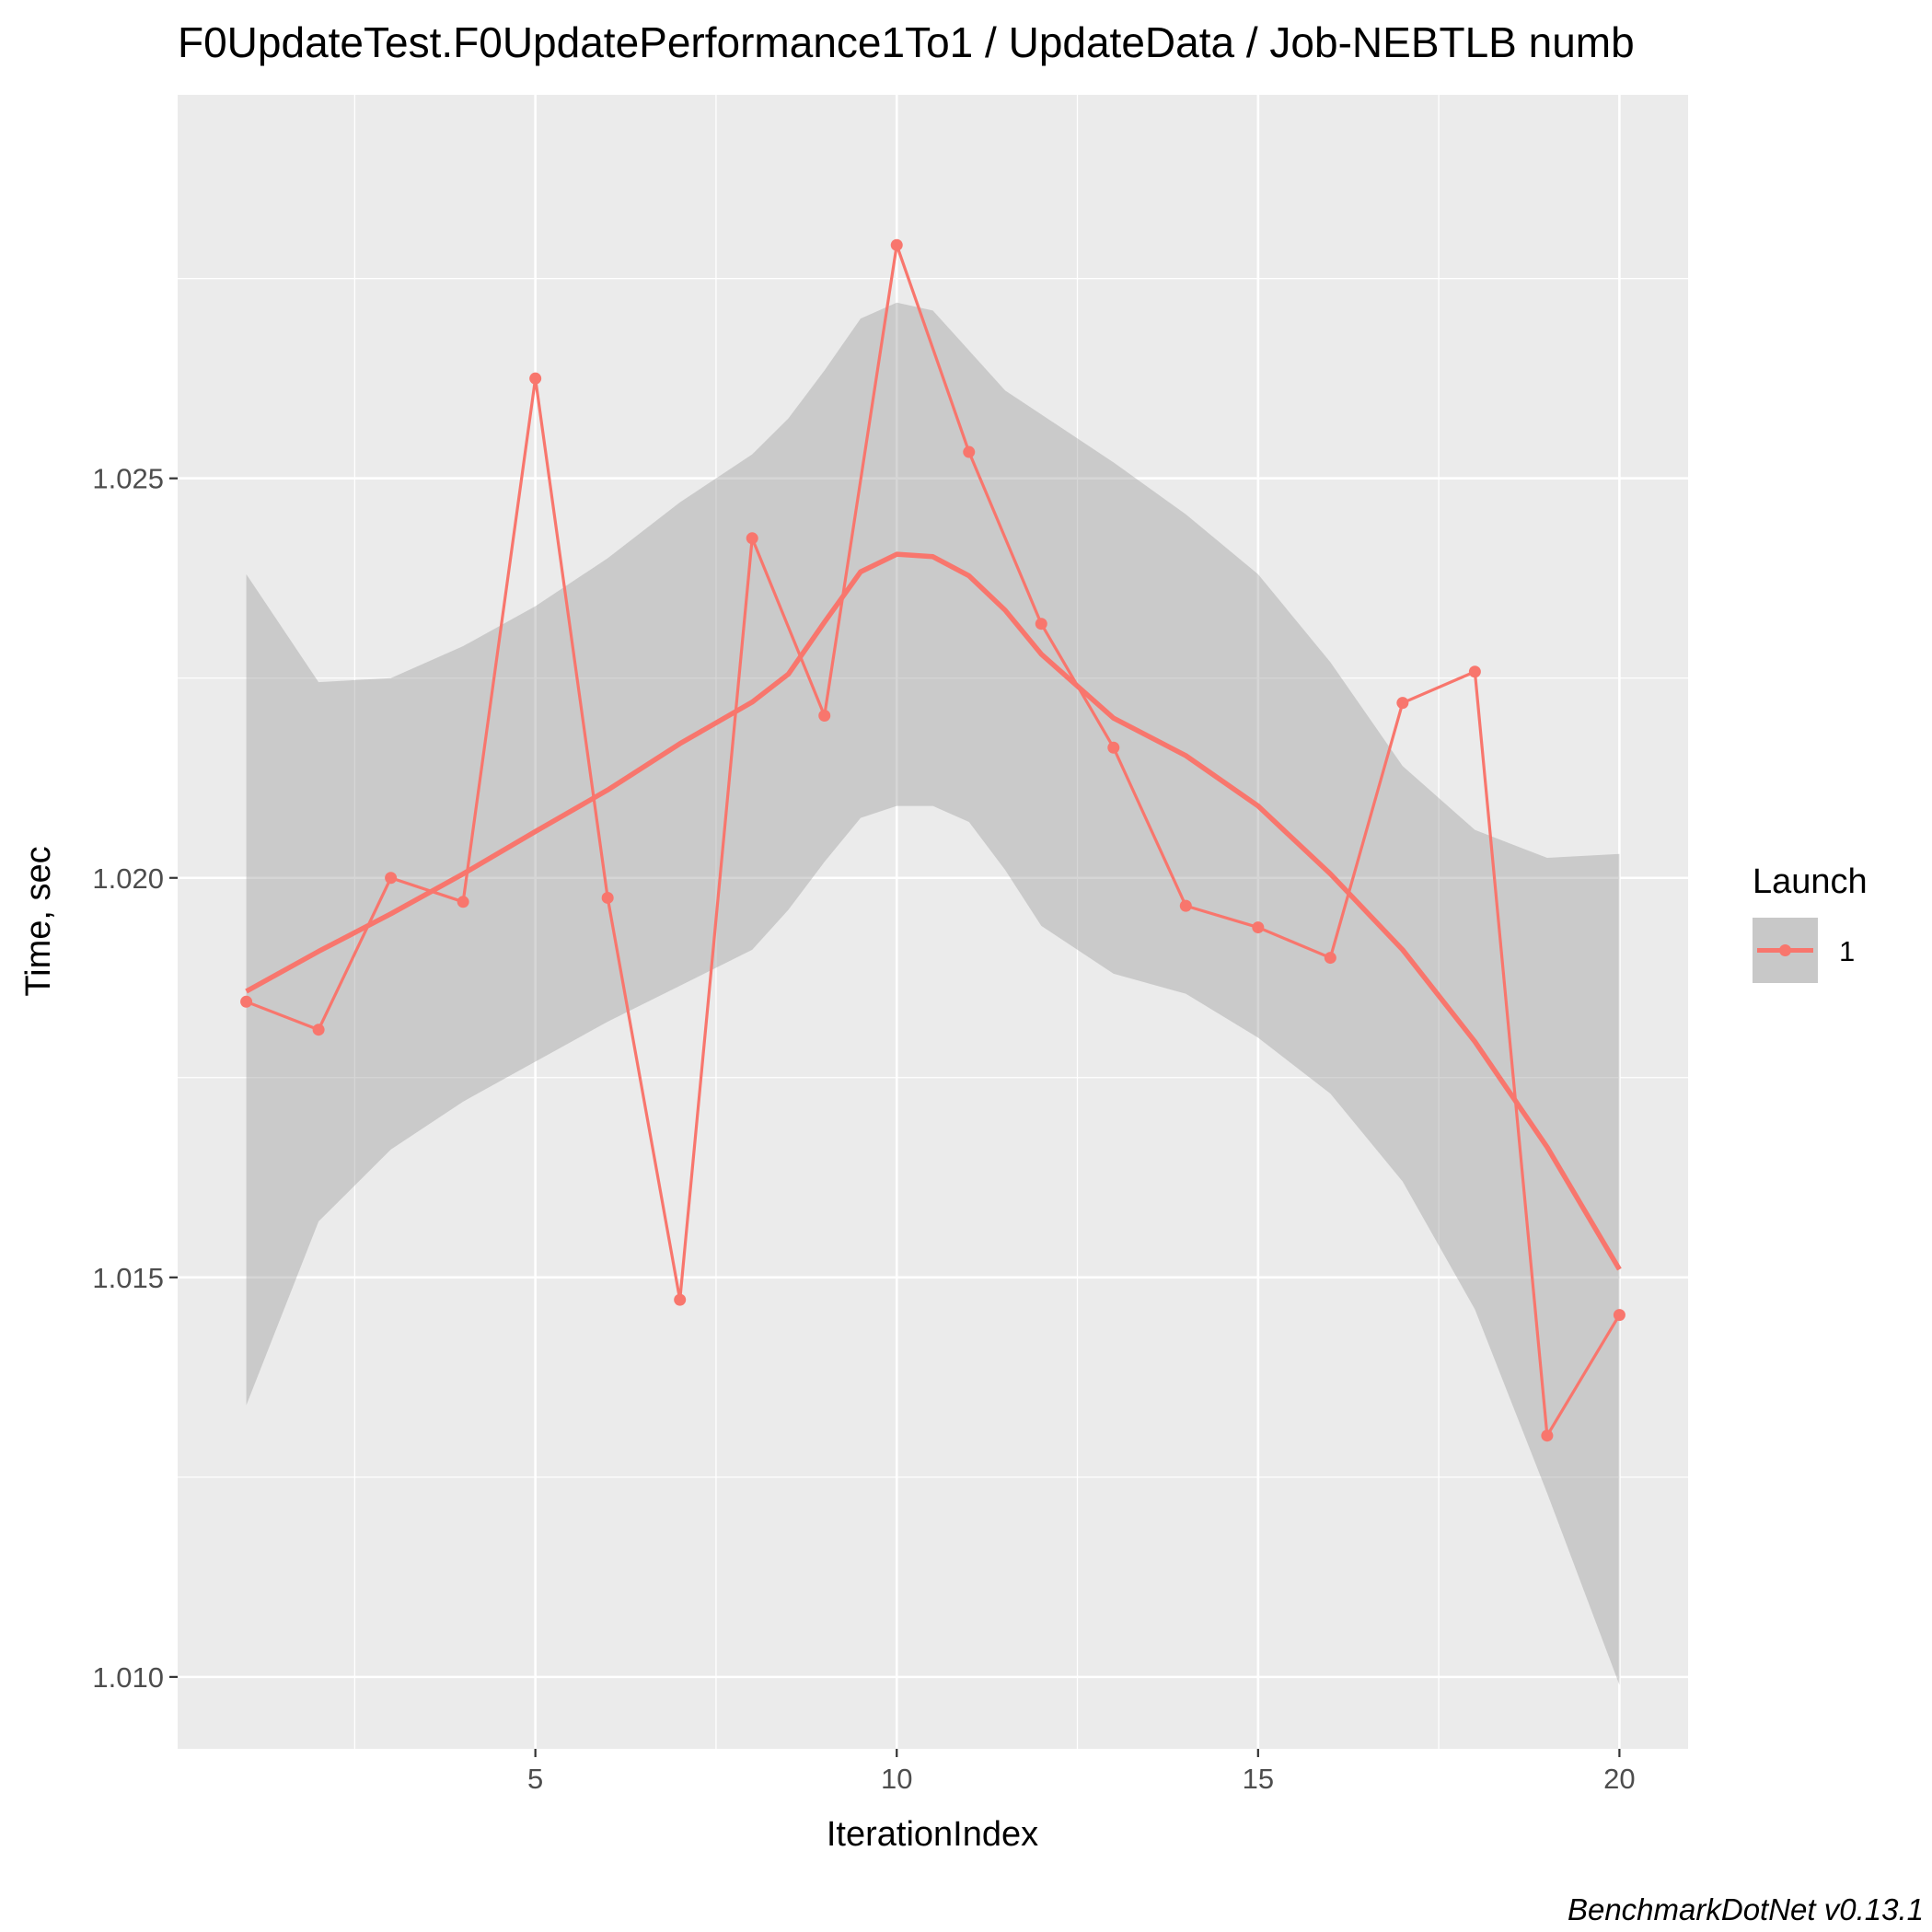  Describe the element at coordinates (1811, 882) in the screenshot. I see `legend-title: Launch` at that location.